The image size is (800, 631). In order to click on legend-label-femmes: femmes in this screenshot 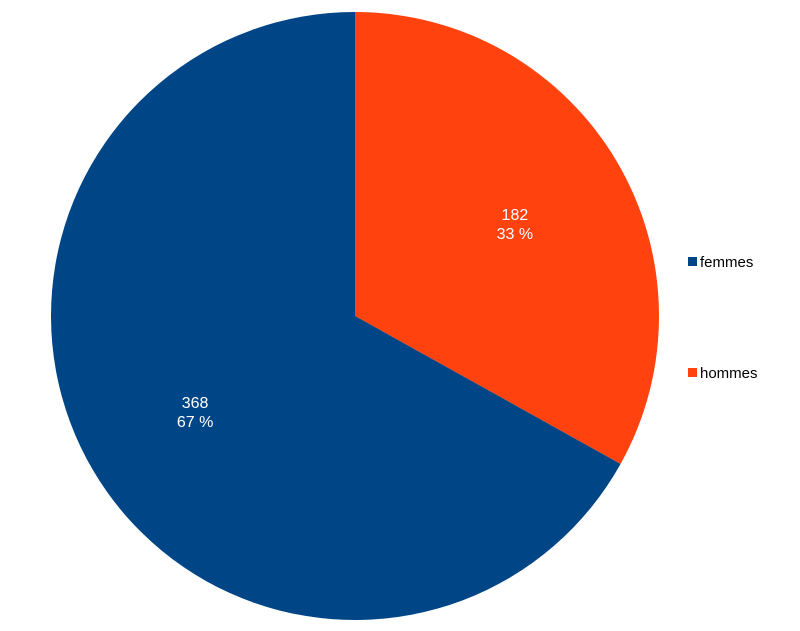, I will do `click(726, 262)`.